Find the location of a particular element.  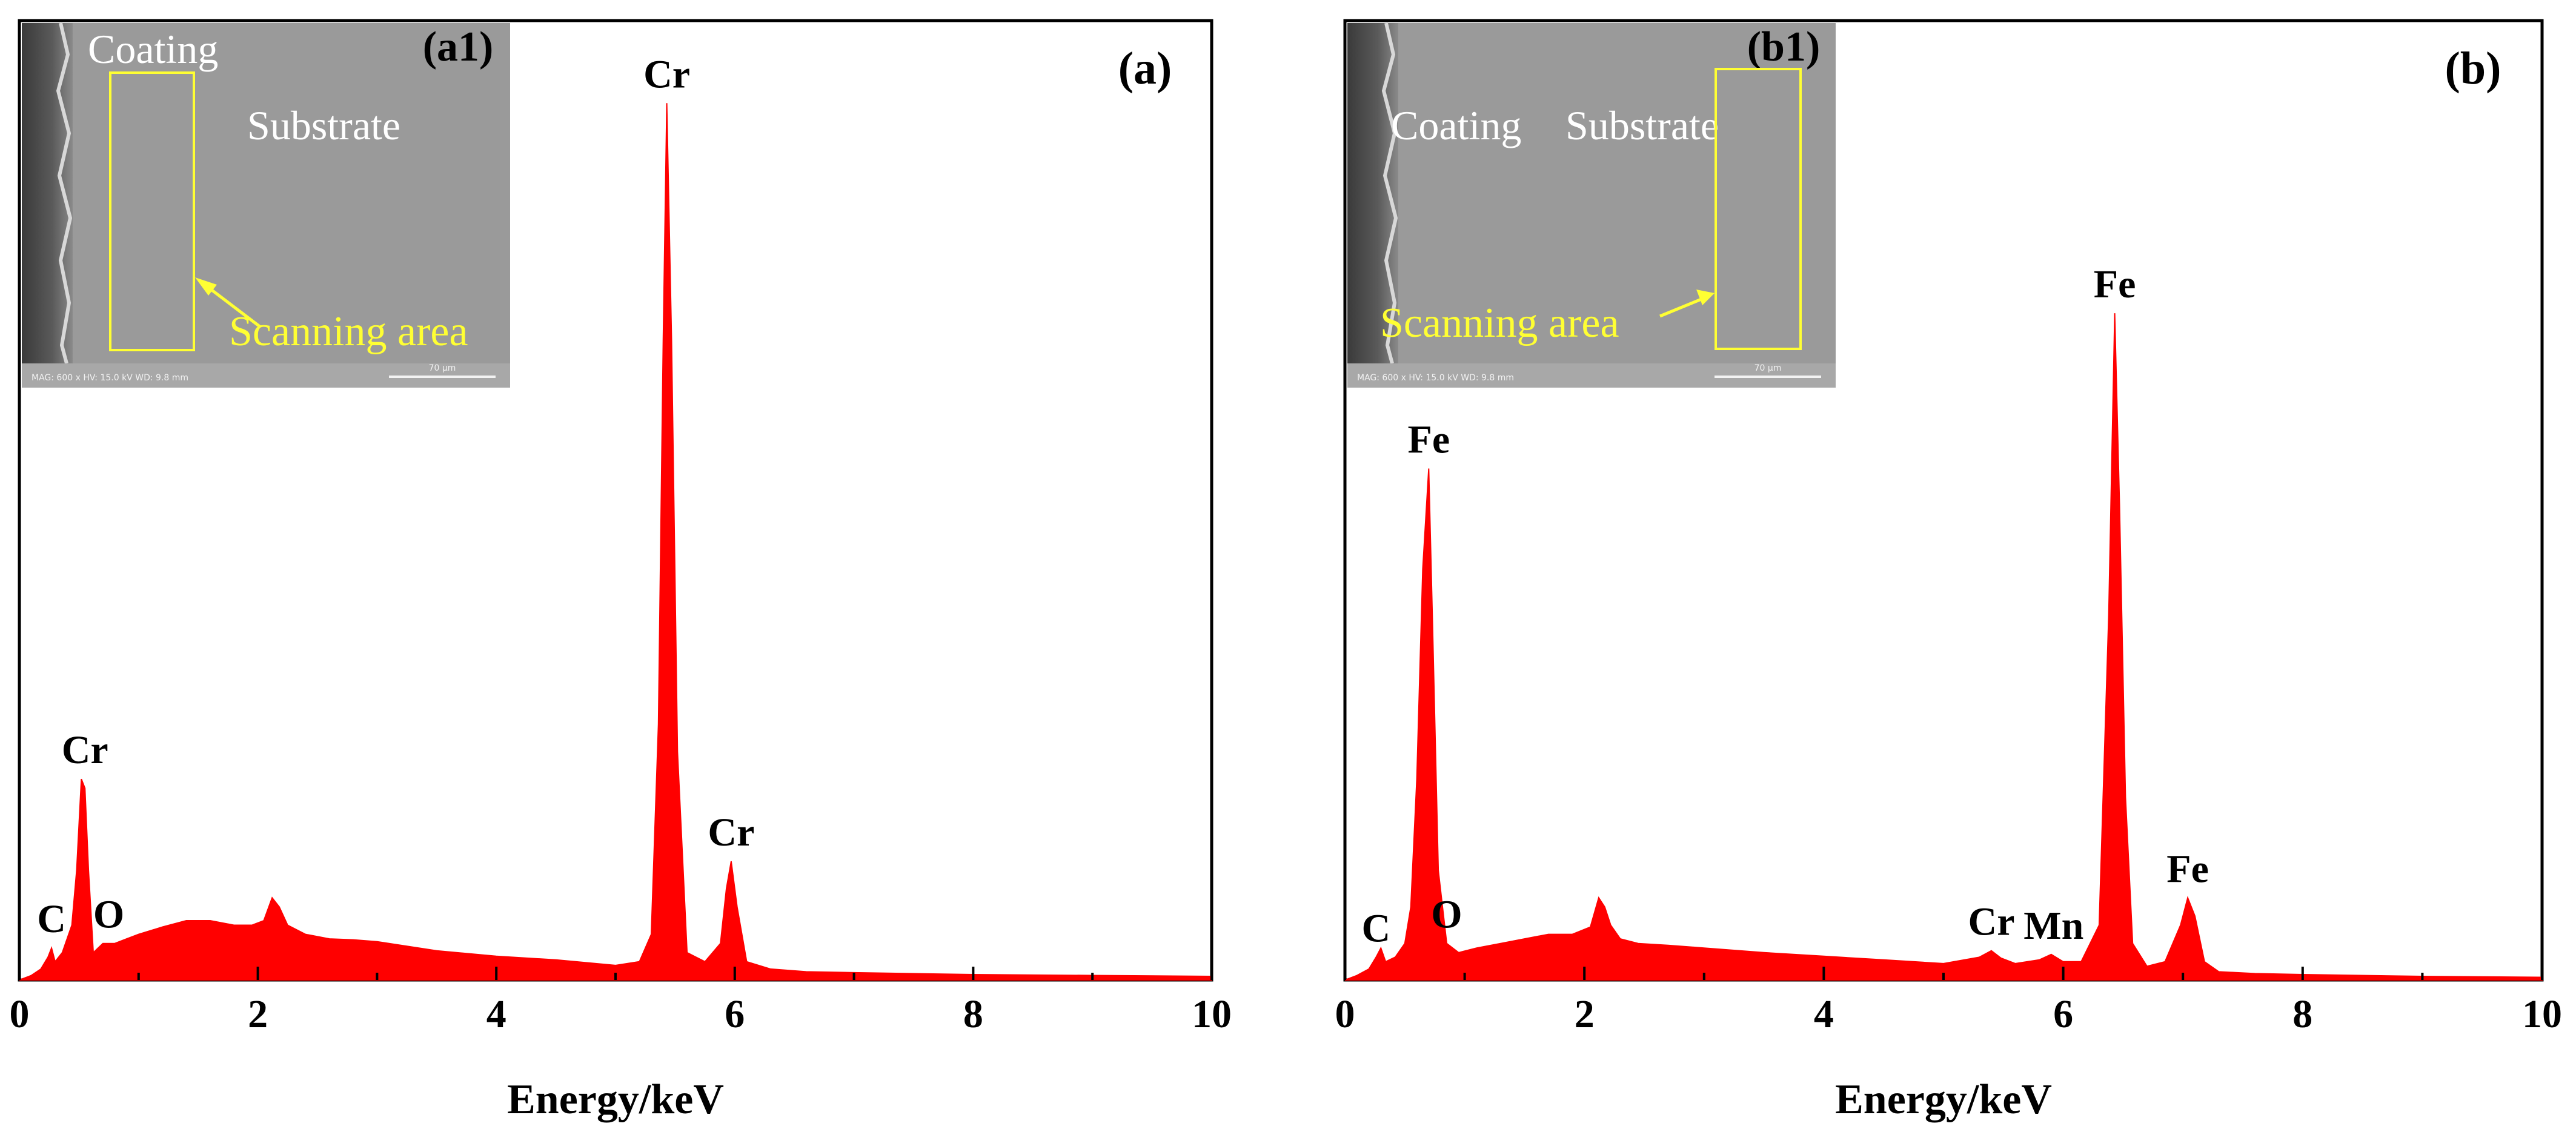

substrate-label-b1: Substrate is located at coordinates (1642, 125).